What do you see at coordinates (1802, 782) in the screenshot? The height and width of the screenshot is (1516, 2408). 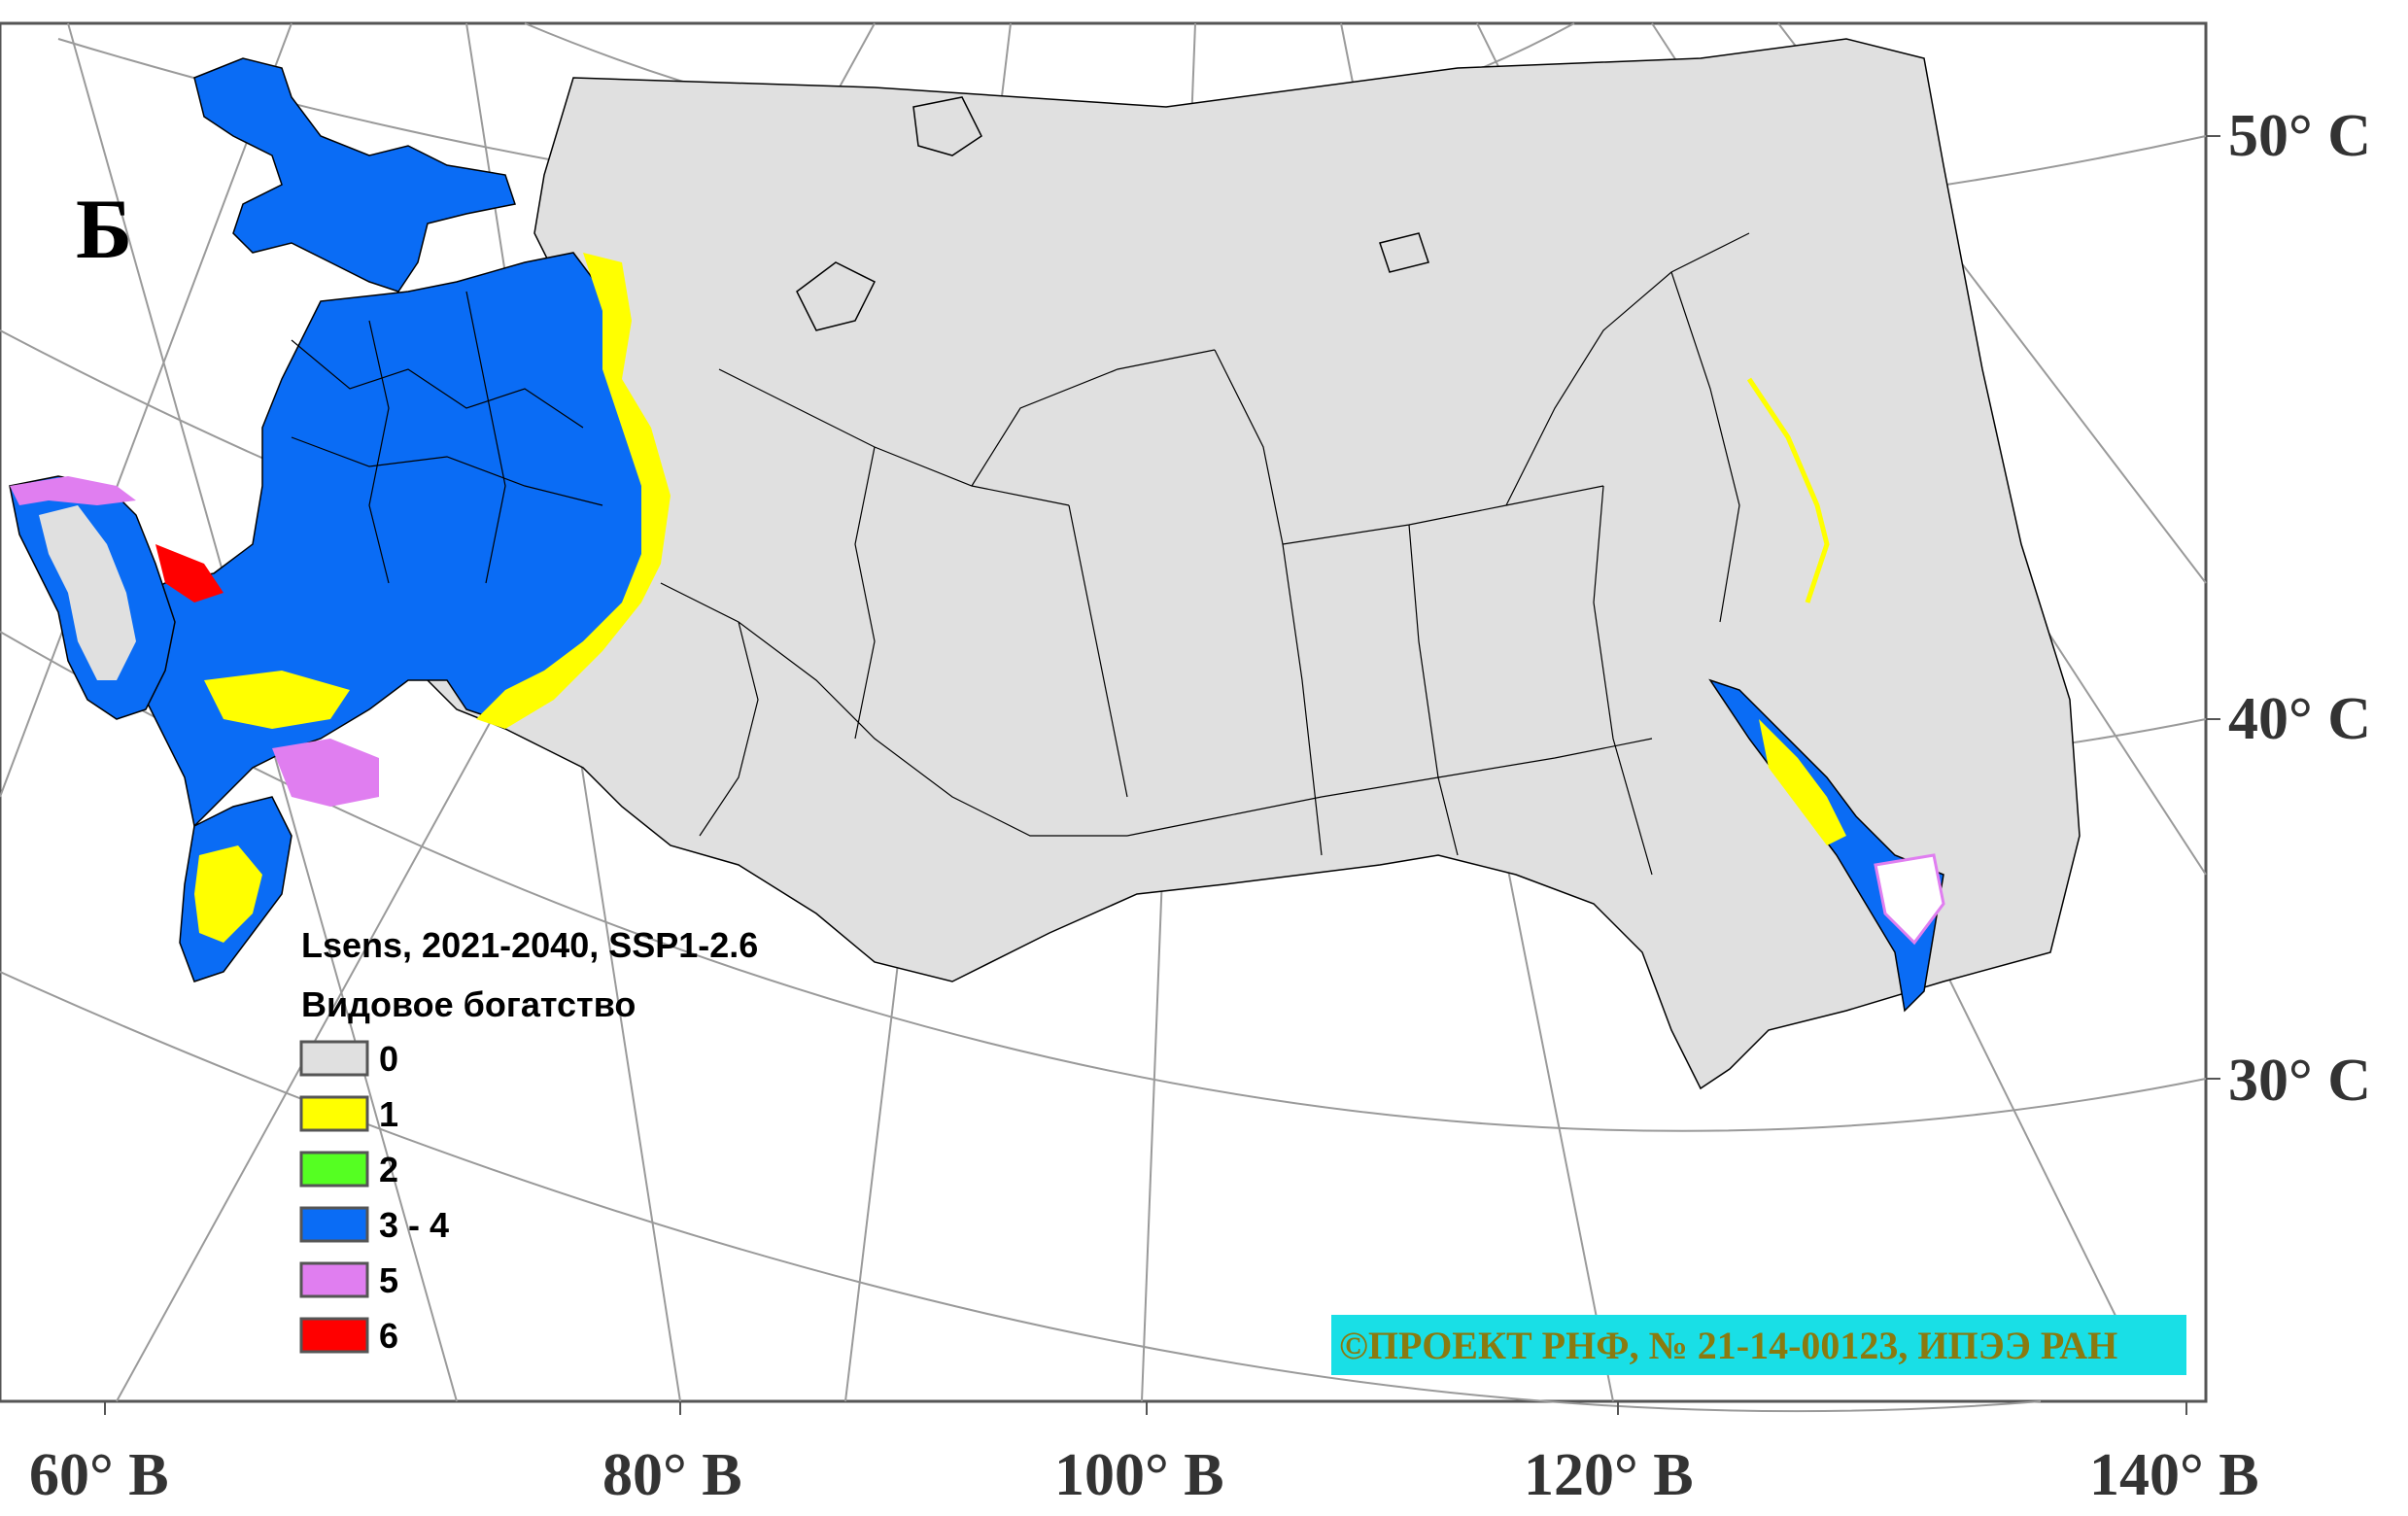 I see `far-east-yellow` at bounding box center [1802, 782].